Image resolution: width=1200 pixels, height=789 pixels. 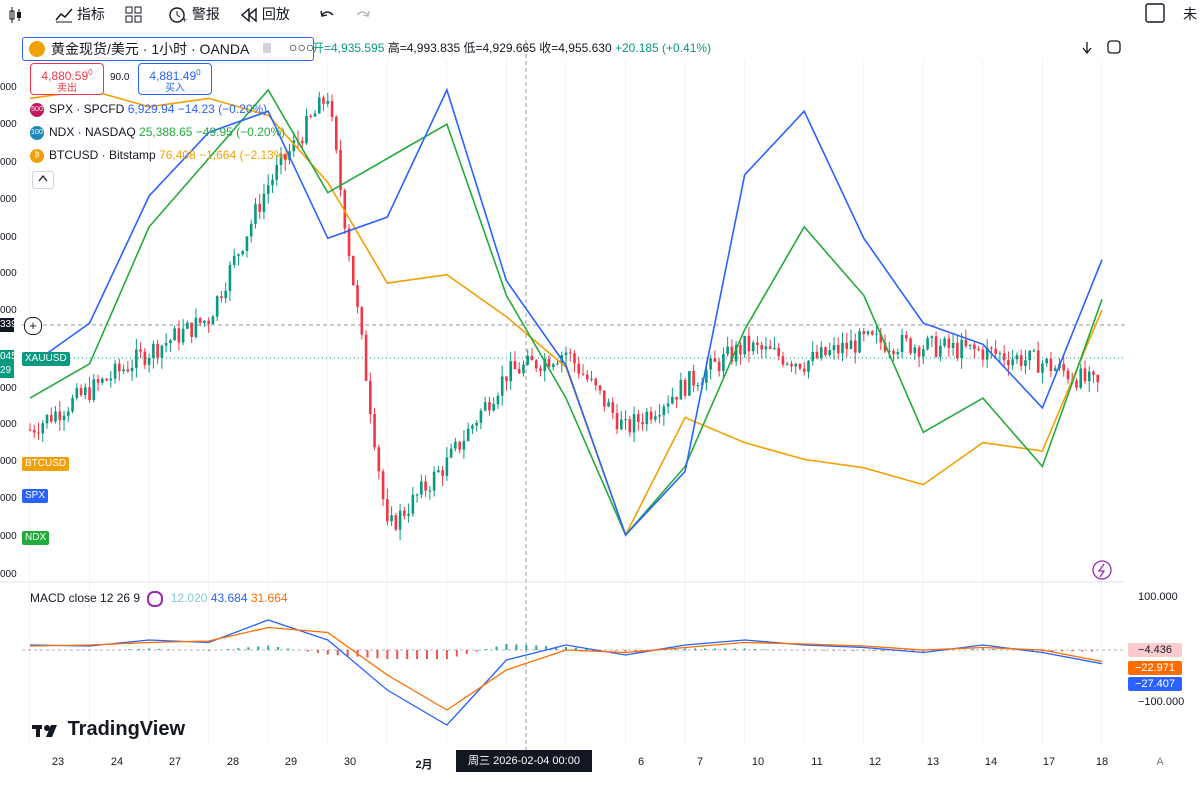 I want to click on alerts-button: + 警报, so click(x=194, y=14).